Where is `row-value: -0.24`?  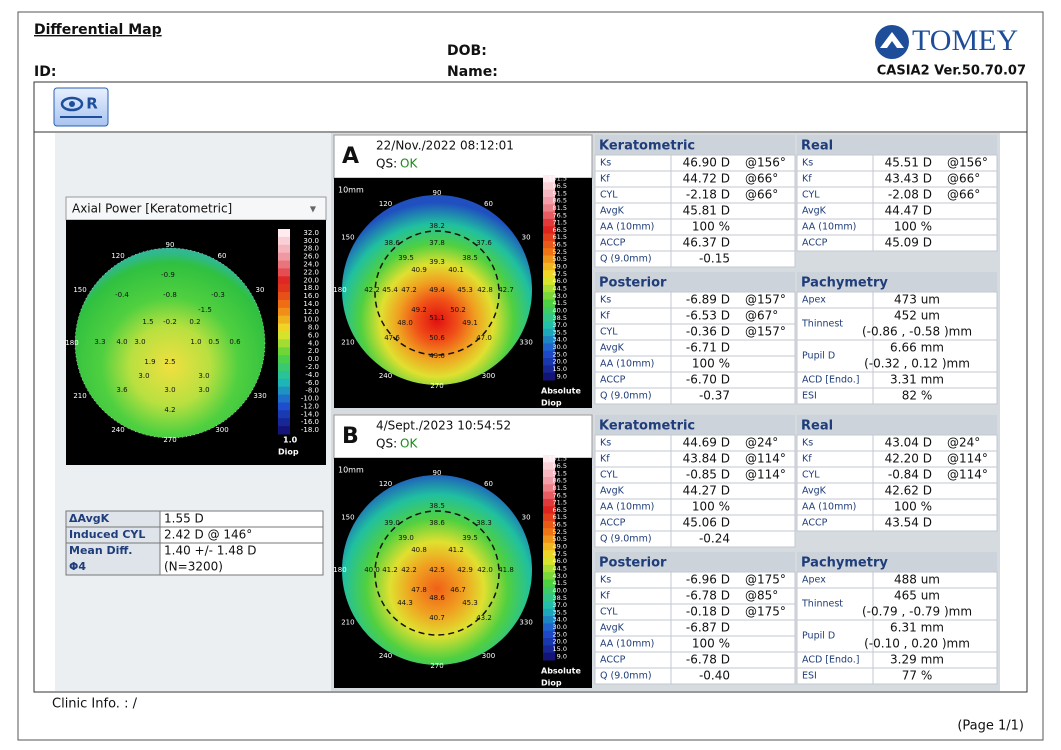 row-value: -0.24 is located at coordinates (714, 539).